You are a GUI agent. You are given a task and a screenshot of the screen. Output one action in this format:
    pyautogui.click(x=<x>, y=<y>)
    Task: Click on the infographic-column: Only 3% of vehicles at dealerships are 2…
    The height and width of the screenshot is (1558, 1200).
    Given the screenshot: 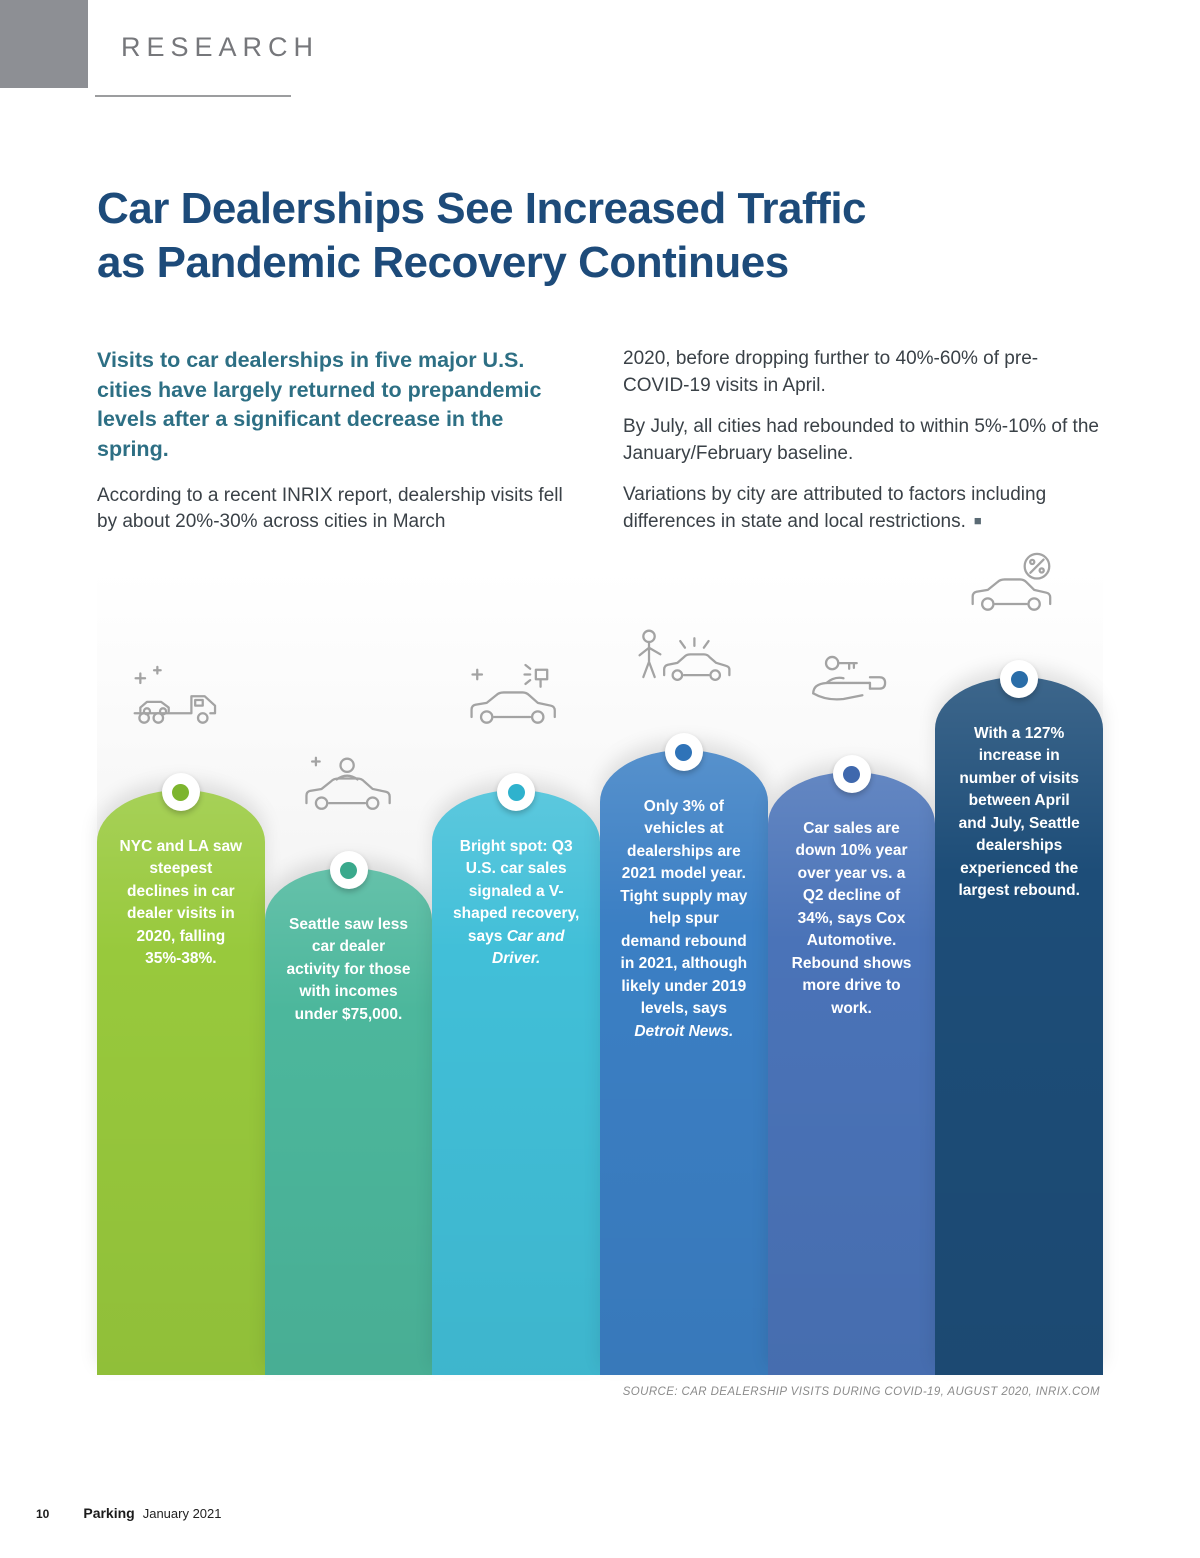 What is the action you would take?
    pyautogui.click(x=684, y=972)
    